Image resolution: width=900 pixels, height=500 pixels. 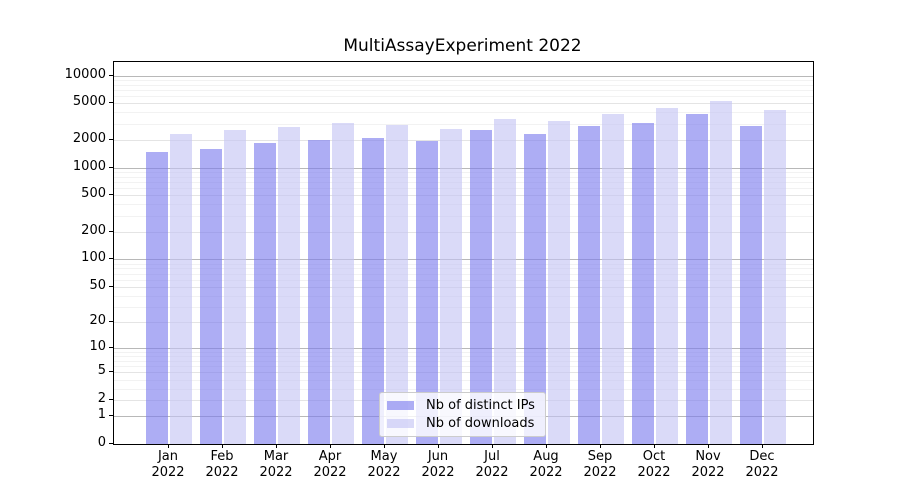 What do you see at coordinates (97, 321) in the screenshot?
I see `y-tick-label: 20` at bounding box center [97, 321].